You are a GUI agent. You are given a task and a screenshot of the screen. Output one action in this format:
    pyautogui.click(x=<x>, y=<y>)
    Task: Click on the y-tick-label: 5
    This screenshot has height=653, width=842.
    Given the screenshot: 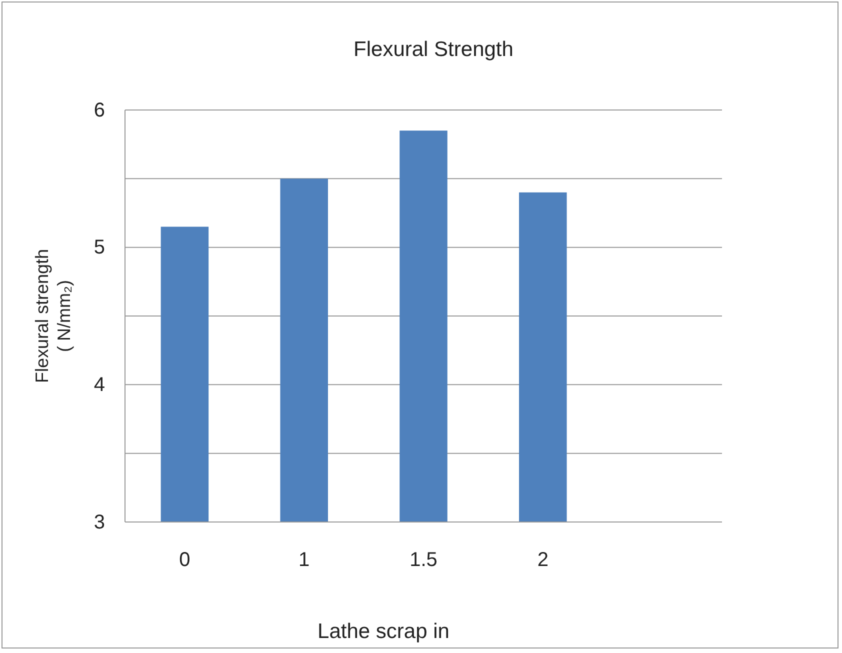 What is the action you would take?
    pyautogui.click(x=99, y=247)
    